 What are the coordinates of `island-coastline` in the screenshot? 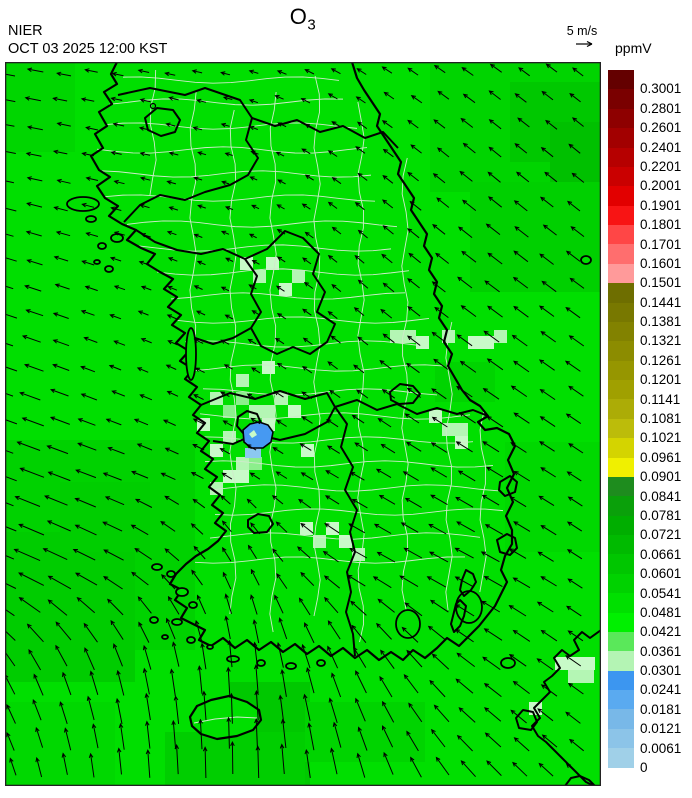 It's located at (566, 707).